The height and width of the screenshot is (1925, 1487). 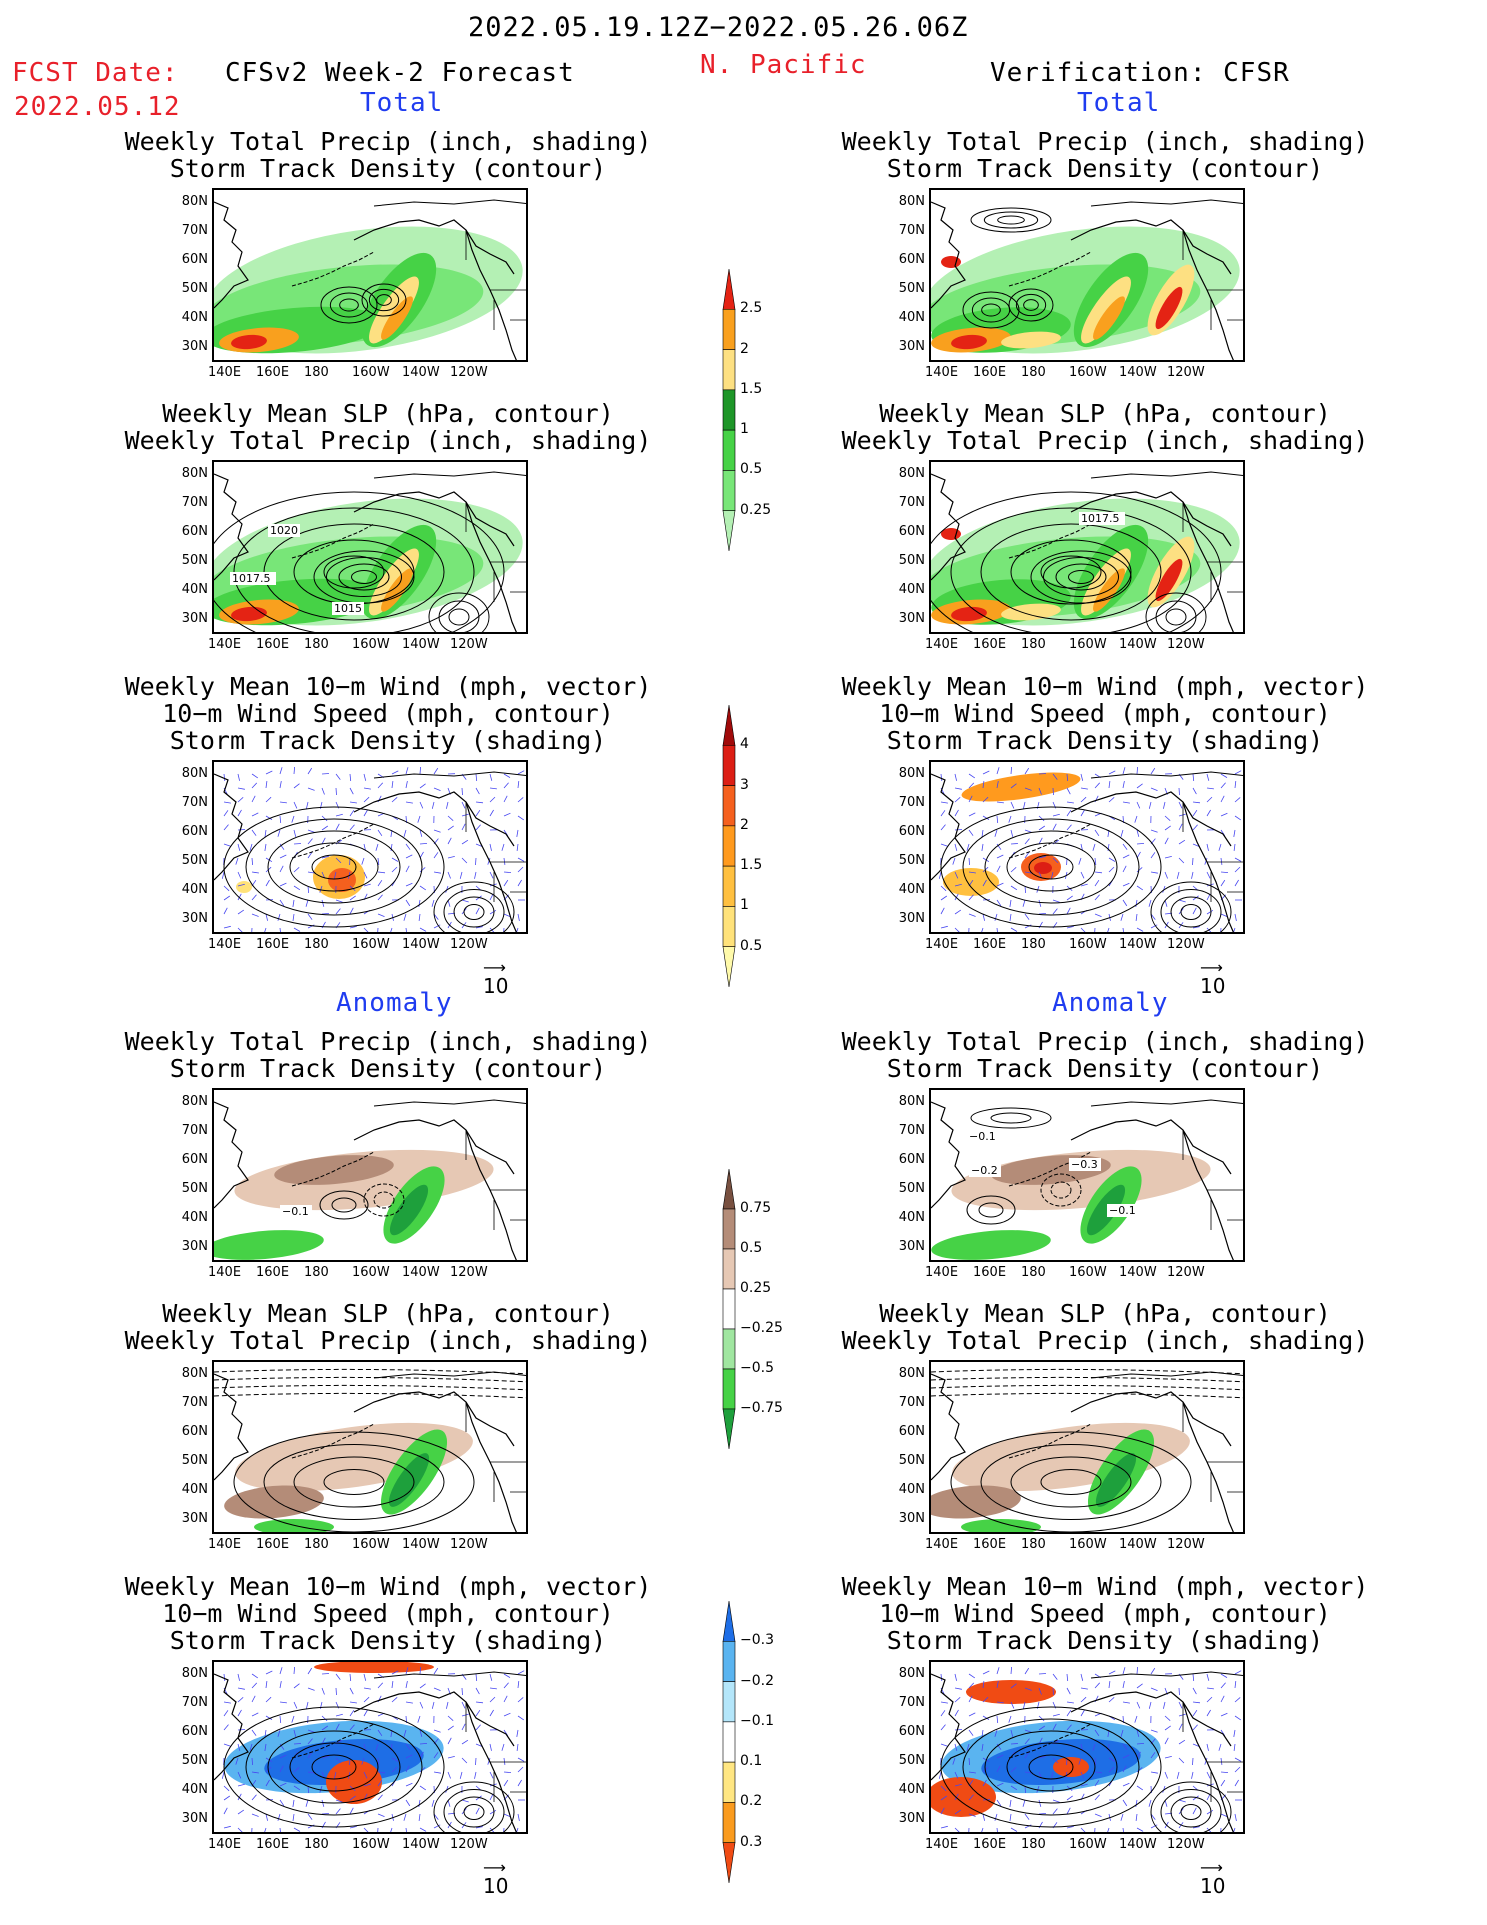 I want to click on lat-tick-label: 50N, so click(x=911, y=560).